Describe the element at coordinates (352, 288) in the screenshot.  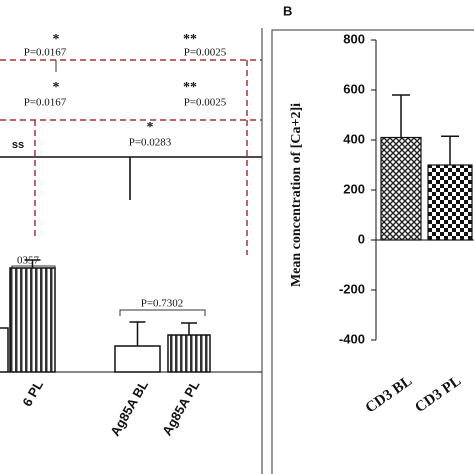
I see `y-tick-label: -200` at that location.